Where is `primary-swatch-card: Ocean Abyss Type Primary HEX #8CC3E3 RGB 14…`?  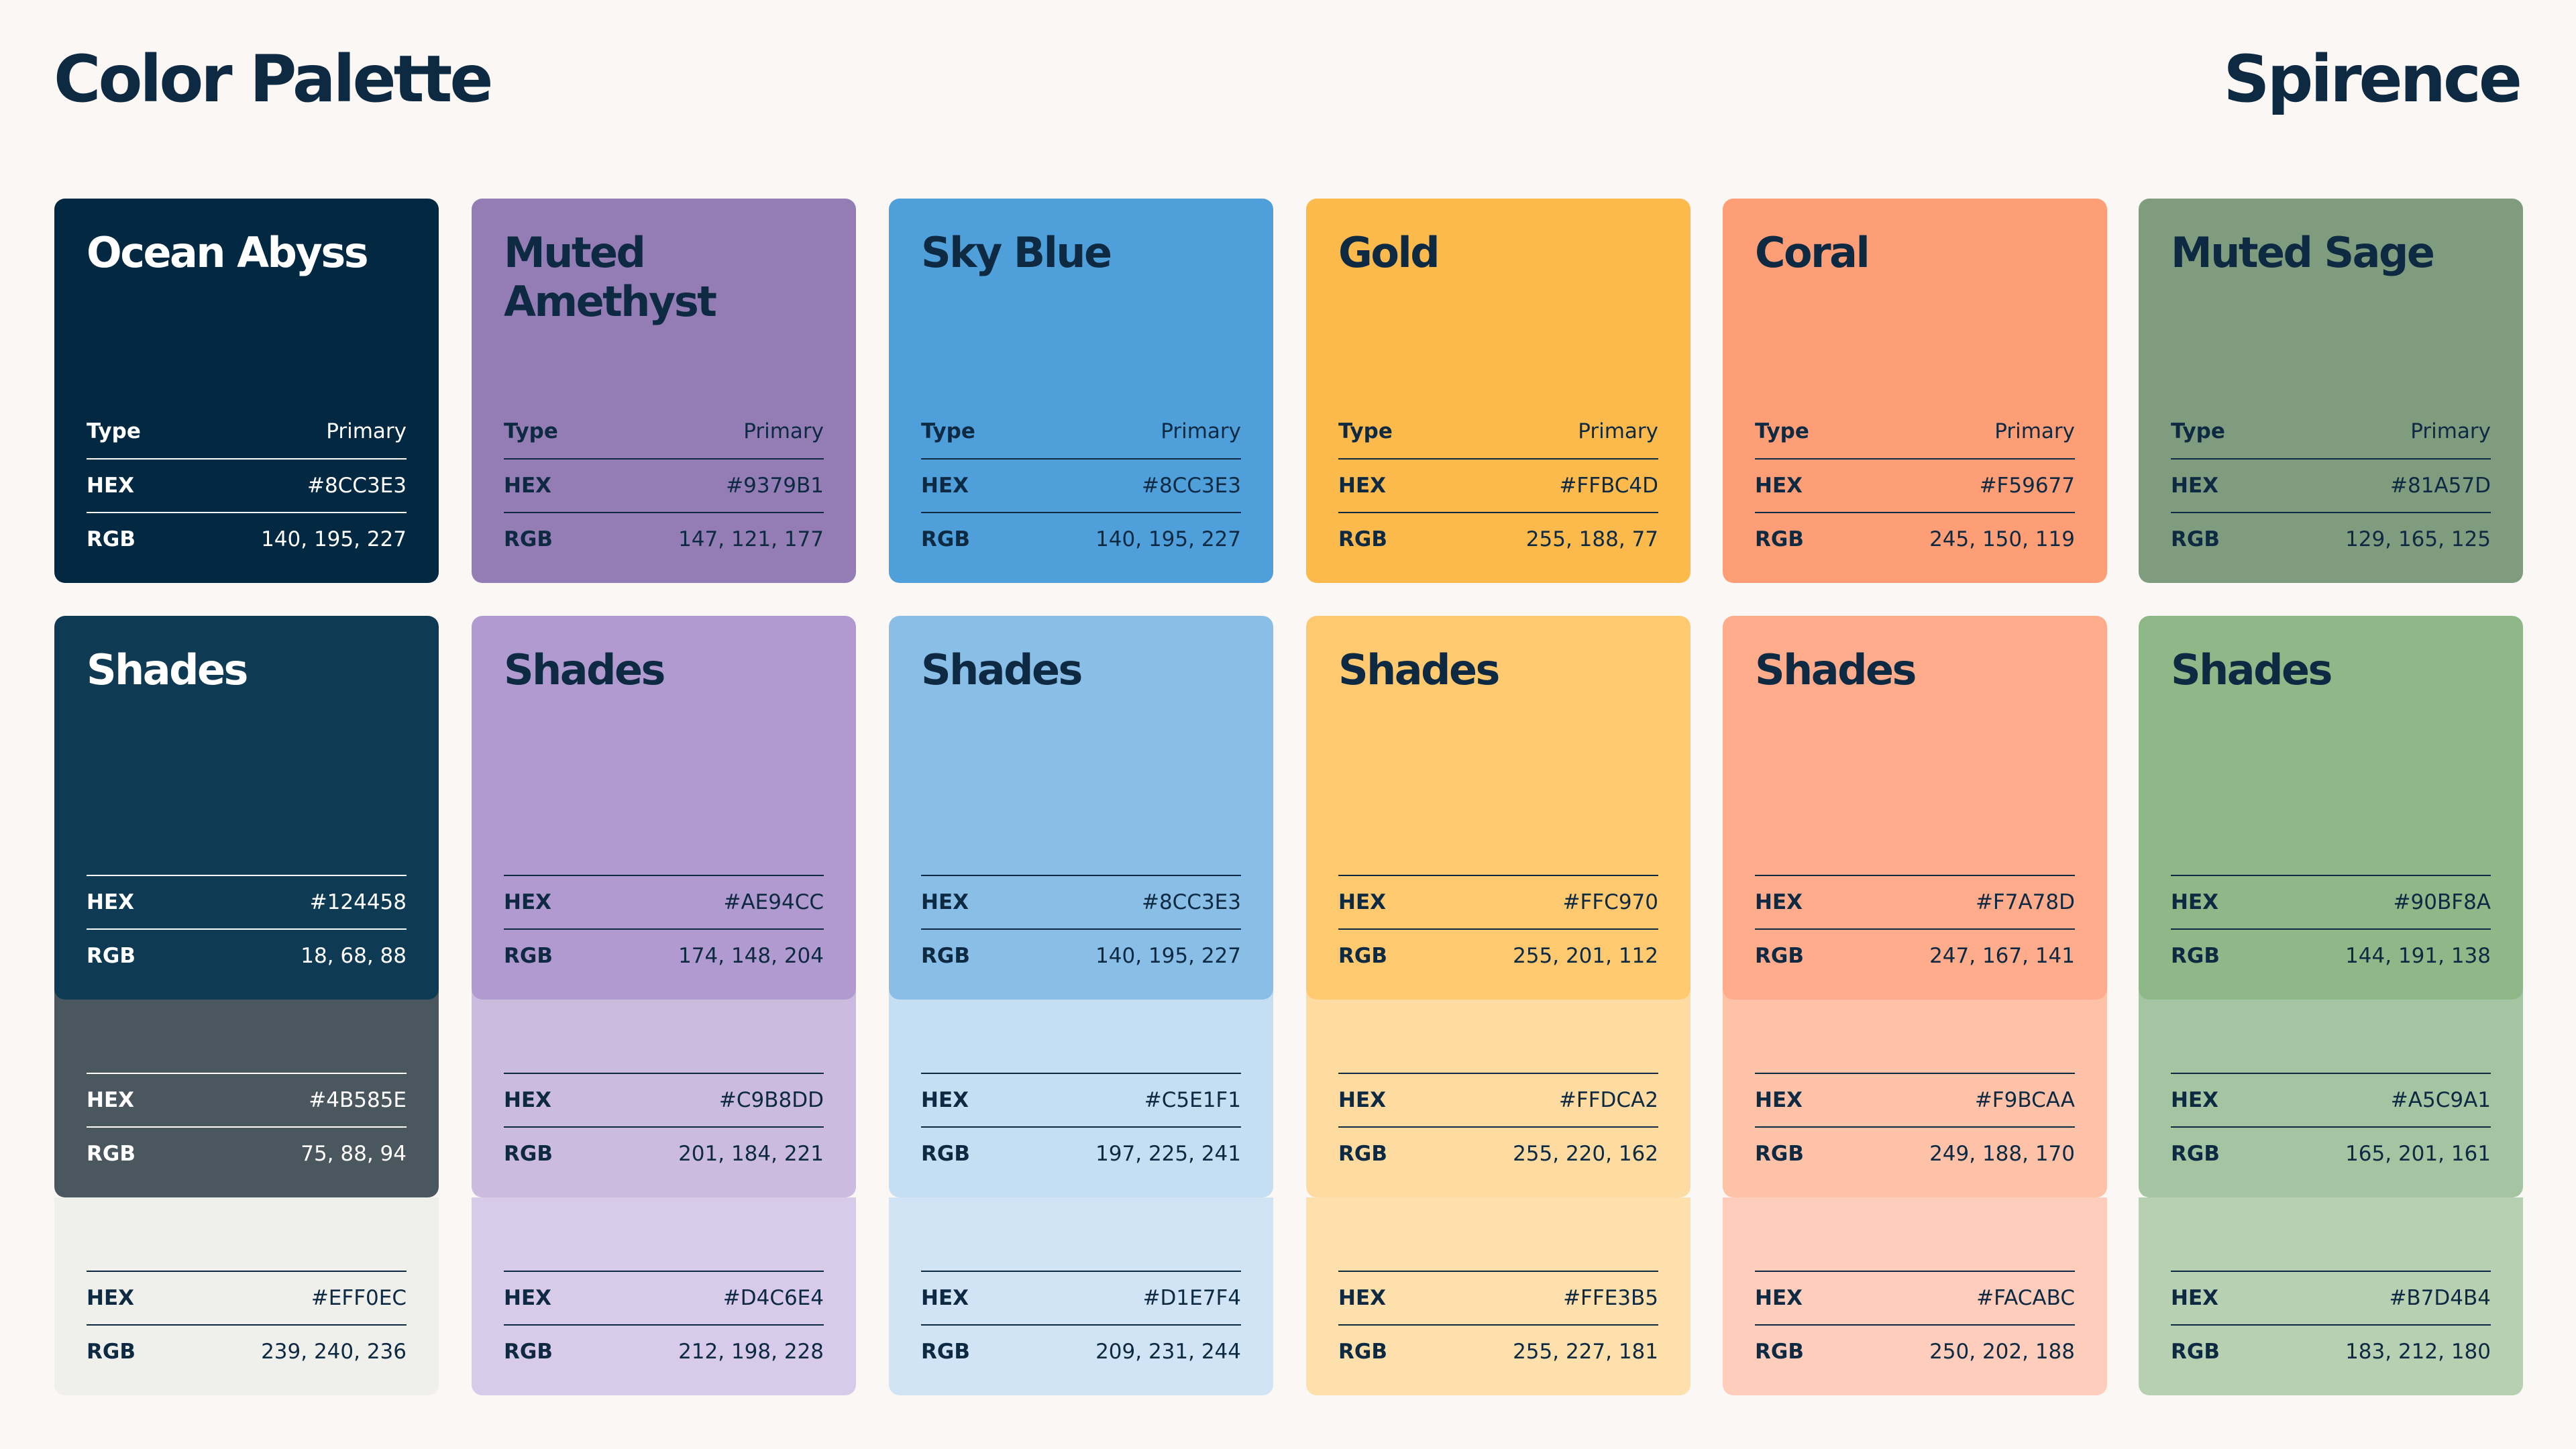
primary-swatch-card: Ocean Abyss Type Primary HEX #8CC3E3 RGB 14… is located at coordinates (246, 391).